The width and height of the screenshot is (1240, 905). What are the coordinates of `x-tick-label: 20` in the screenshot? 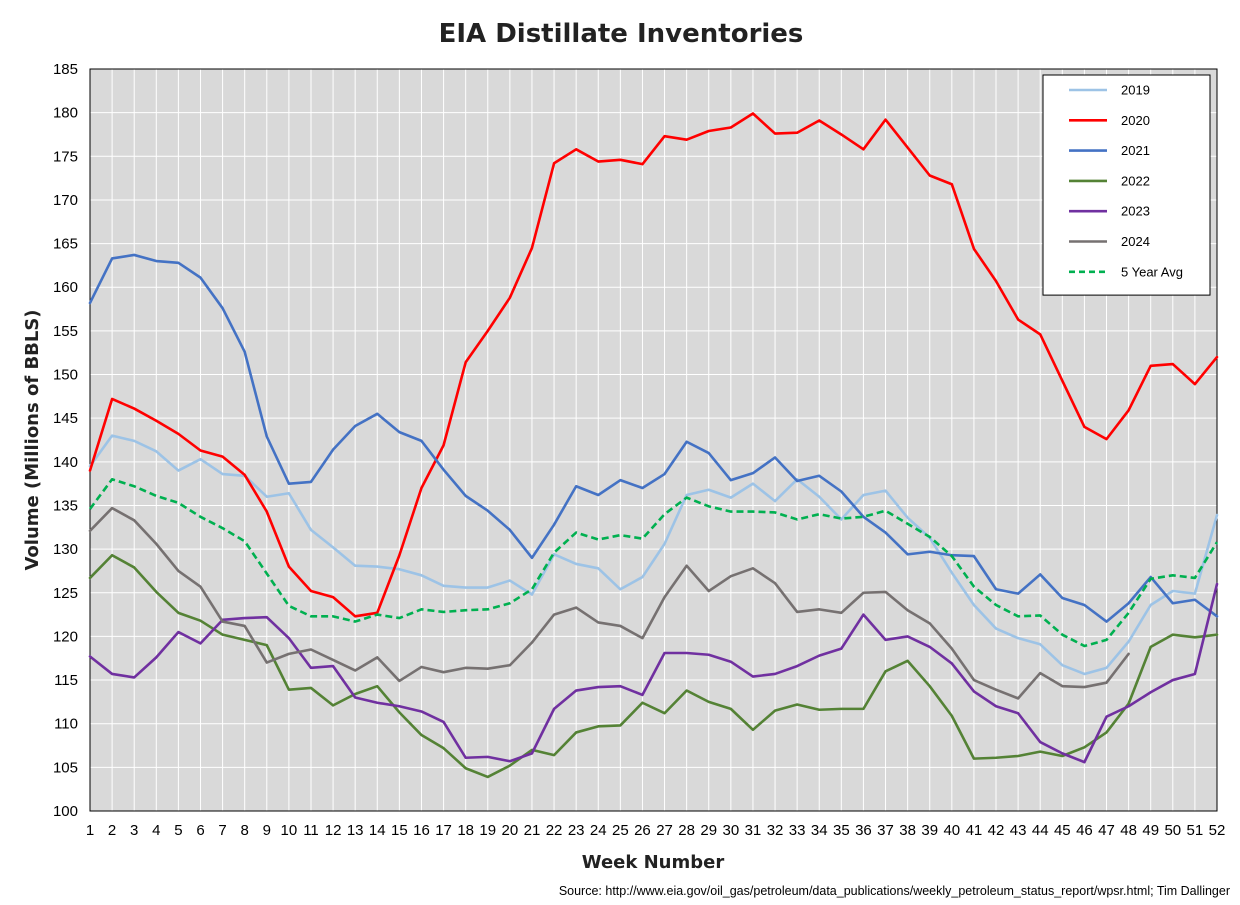 It's located at (510, 830).